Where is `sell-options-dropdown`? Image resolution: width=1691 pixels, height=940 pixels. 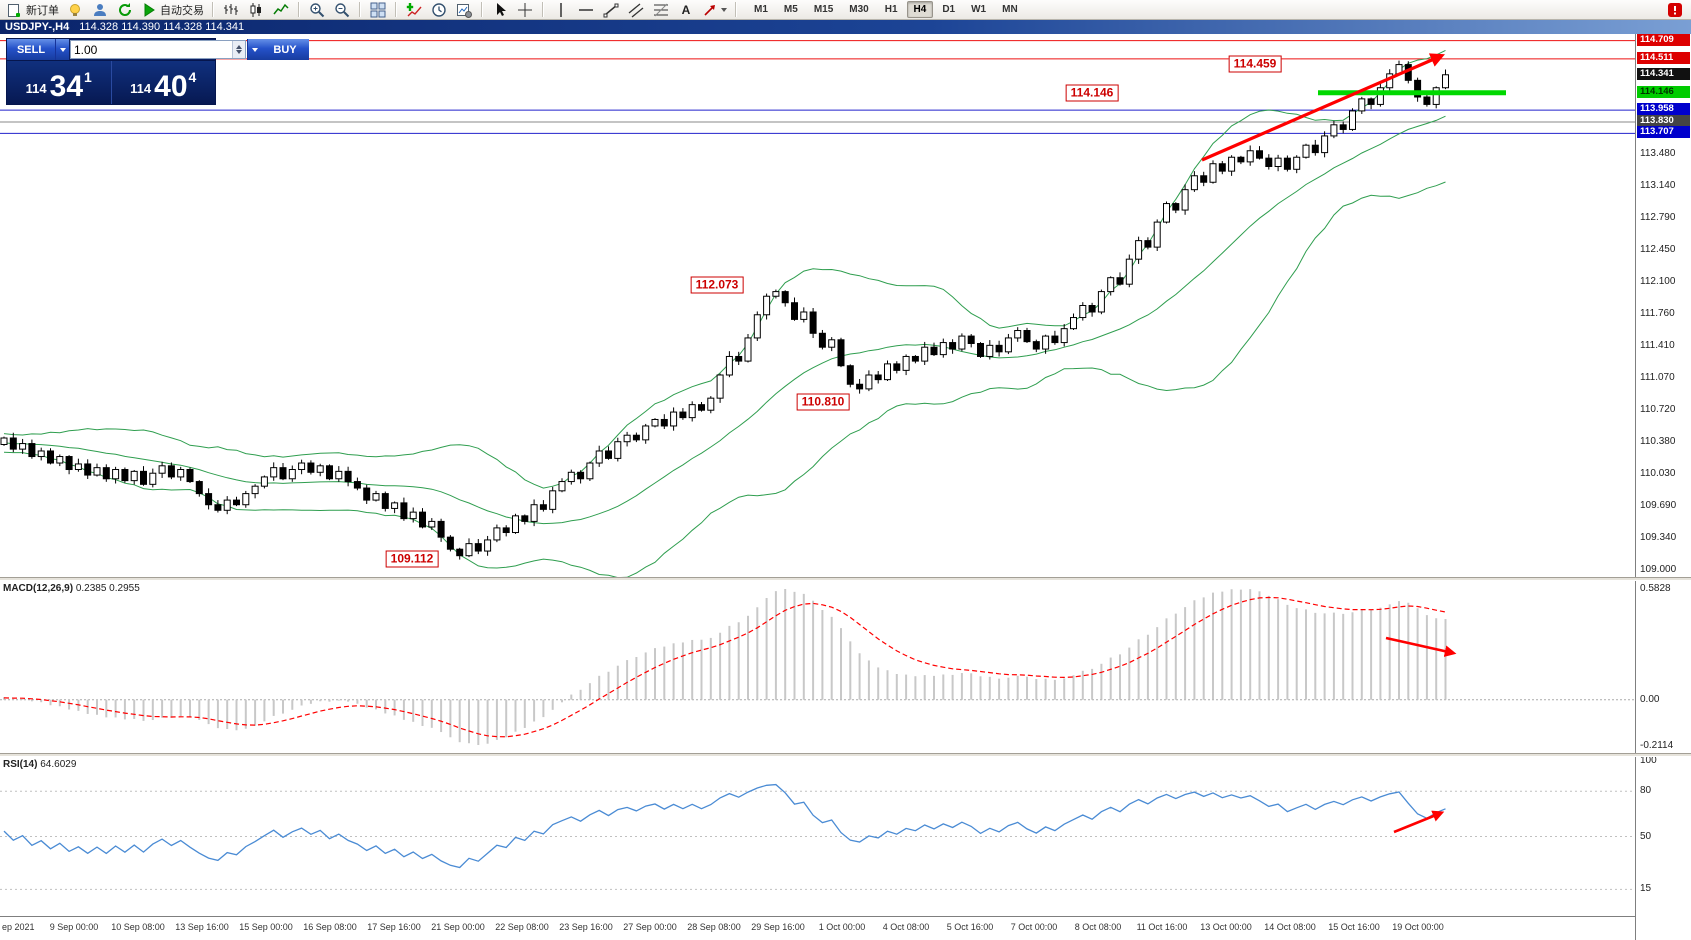
sell-options-dropdown is located at coordinates (62, 49).